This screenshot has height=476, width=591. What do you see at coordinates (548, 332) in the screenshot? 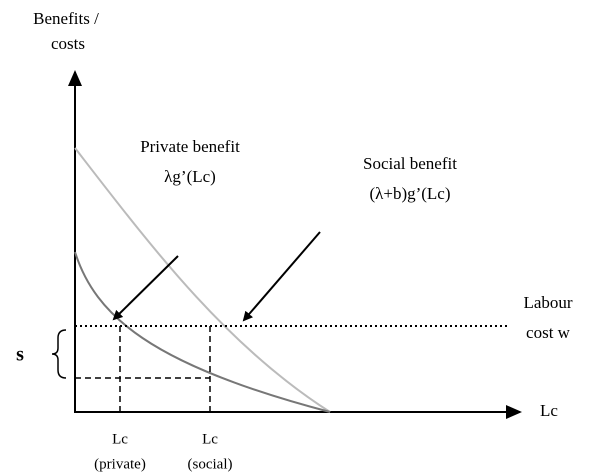
I see `line-label: cost w` at bounding box center [548, 332].